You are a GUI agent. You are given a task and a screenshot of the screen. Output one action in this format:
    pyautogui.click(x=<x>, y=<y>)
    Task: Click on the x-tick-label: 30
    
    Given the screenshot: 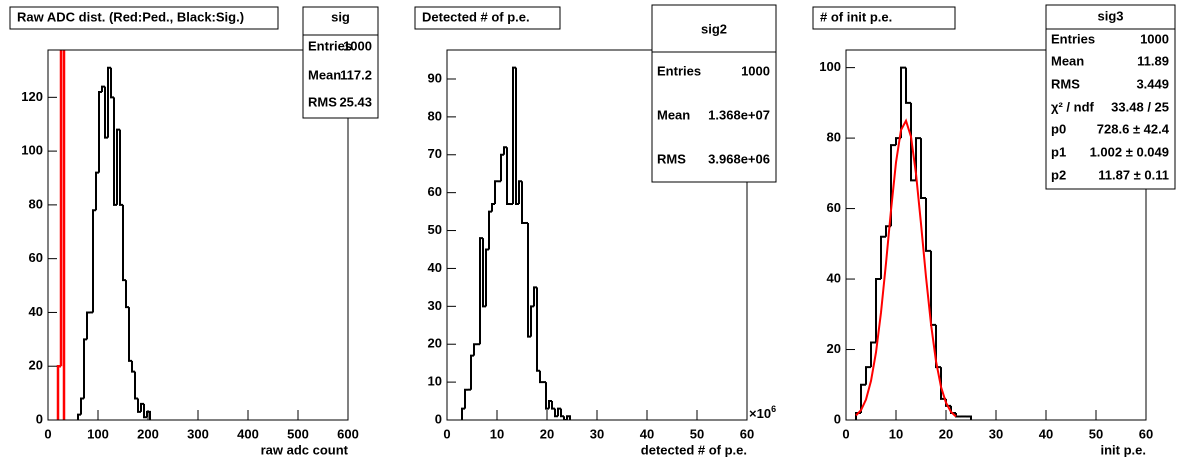 What is the action you would take?
    pyautogui.click(x=597, y=433)
    